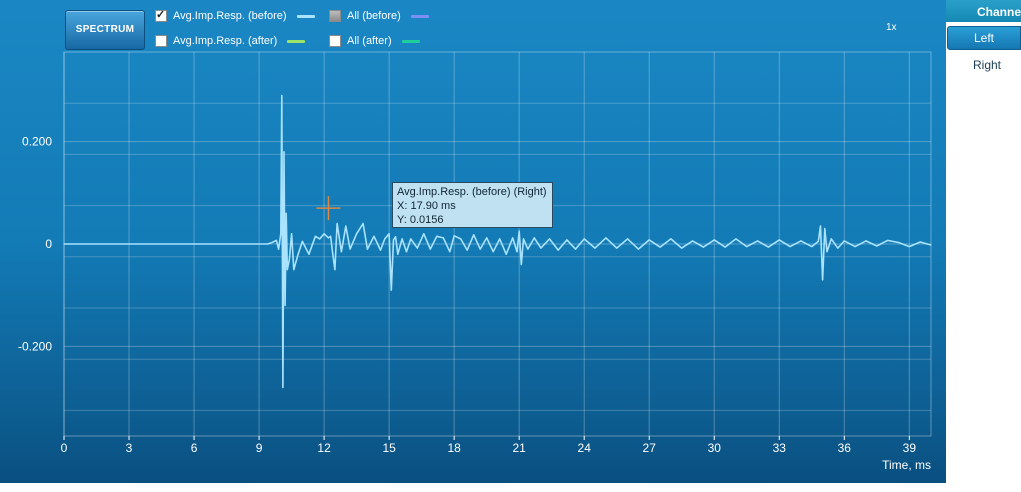  Describe the element at coordinates (369, 41) in the screenshot. I see `legend-label: All (after)` at that location.